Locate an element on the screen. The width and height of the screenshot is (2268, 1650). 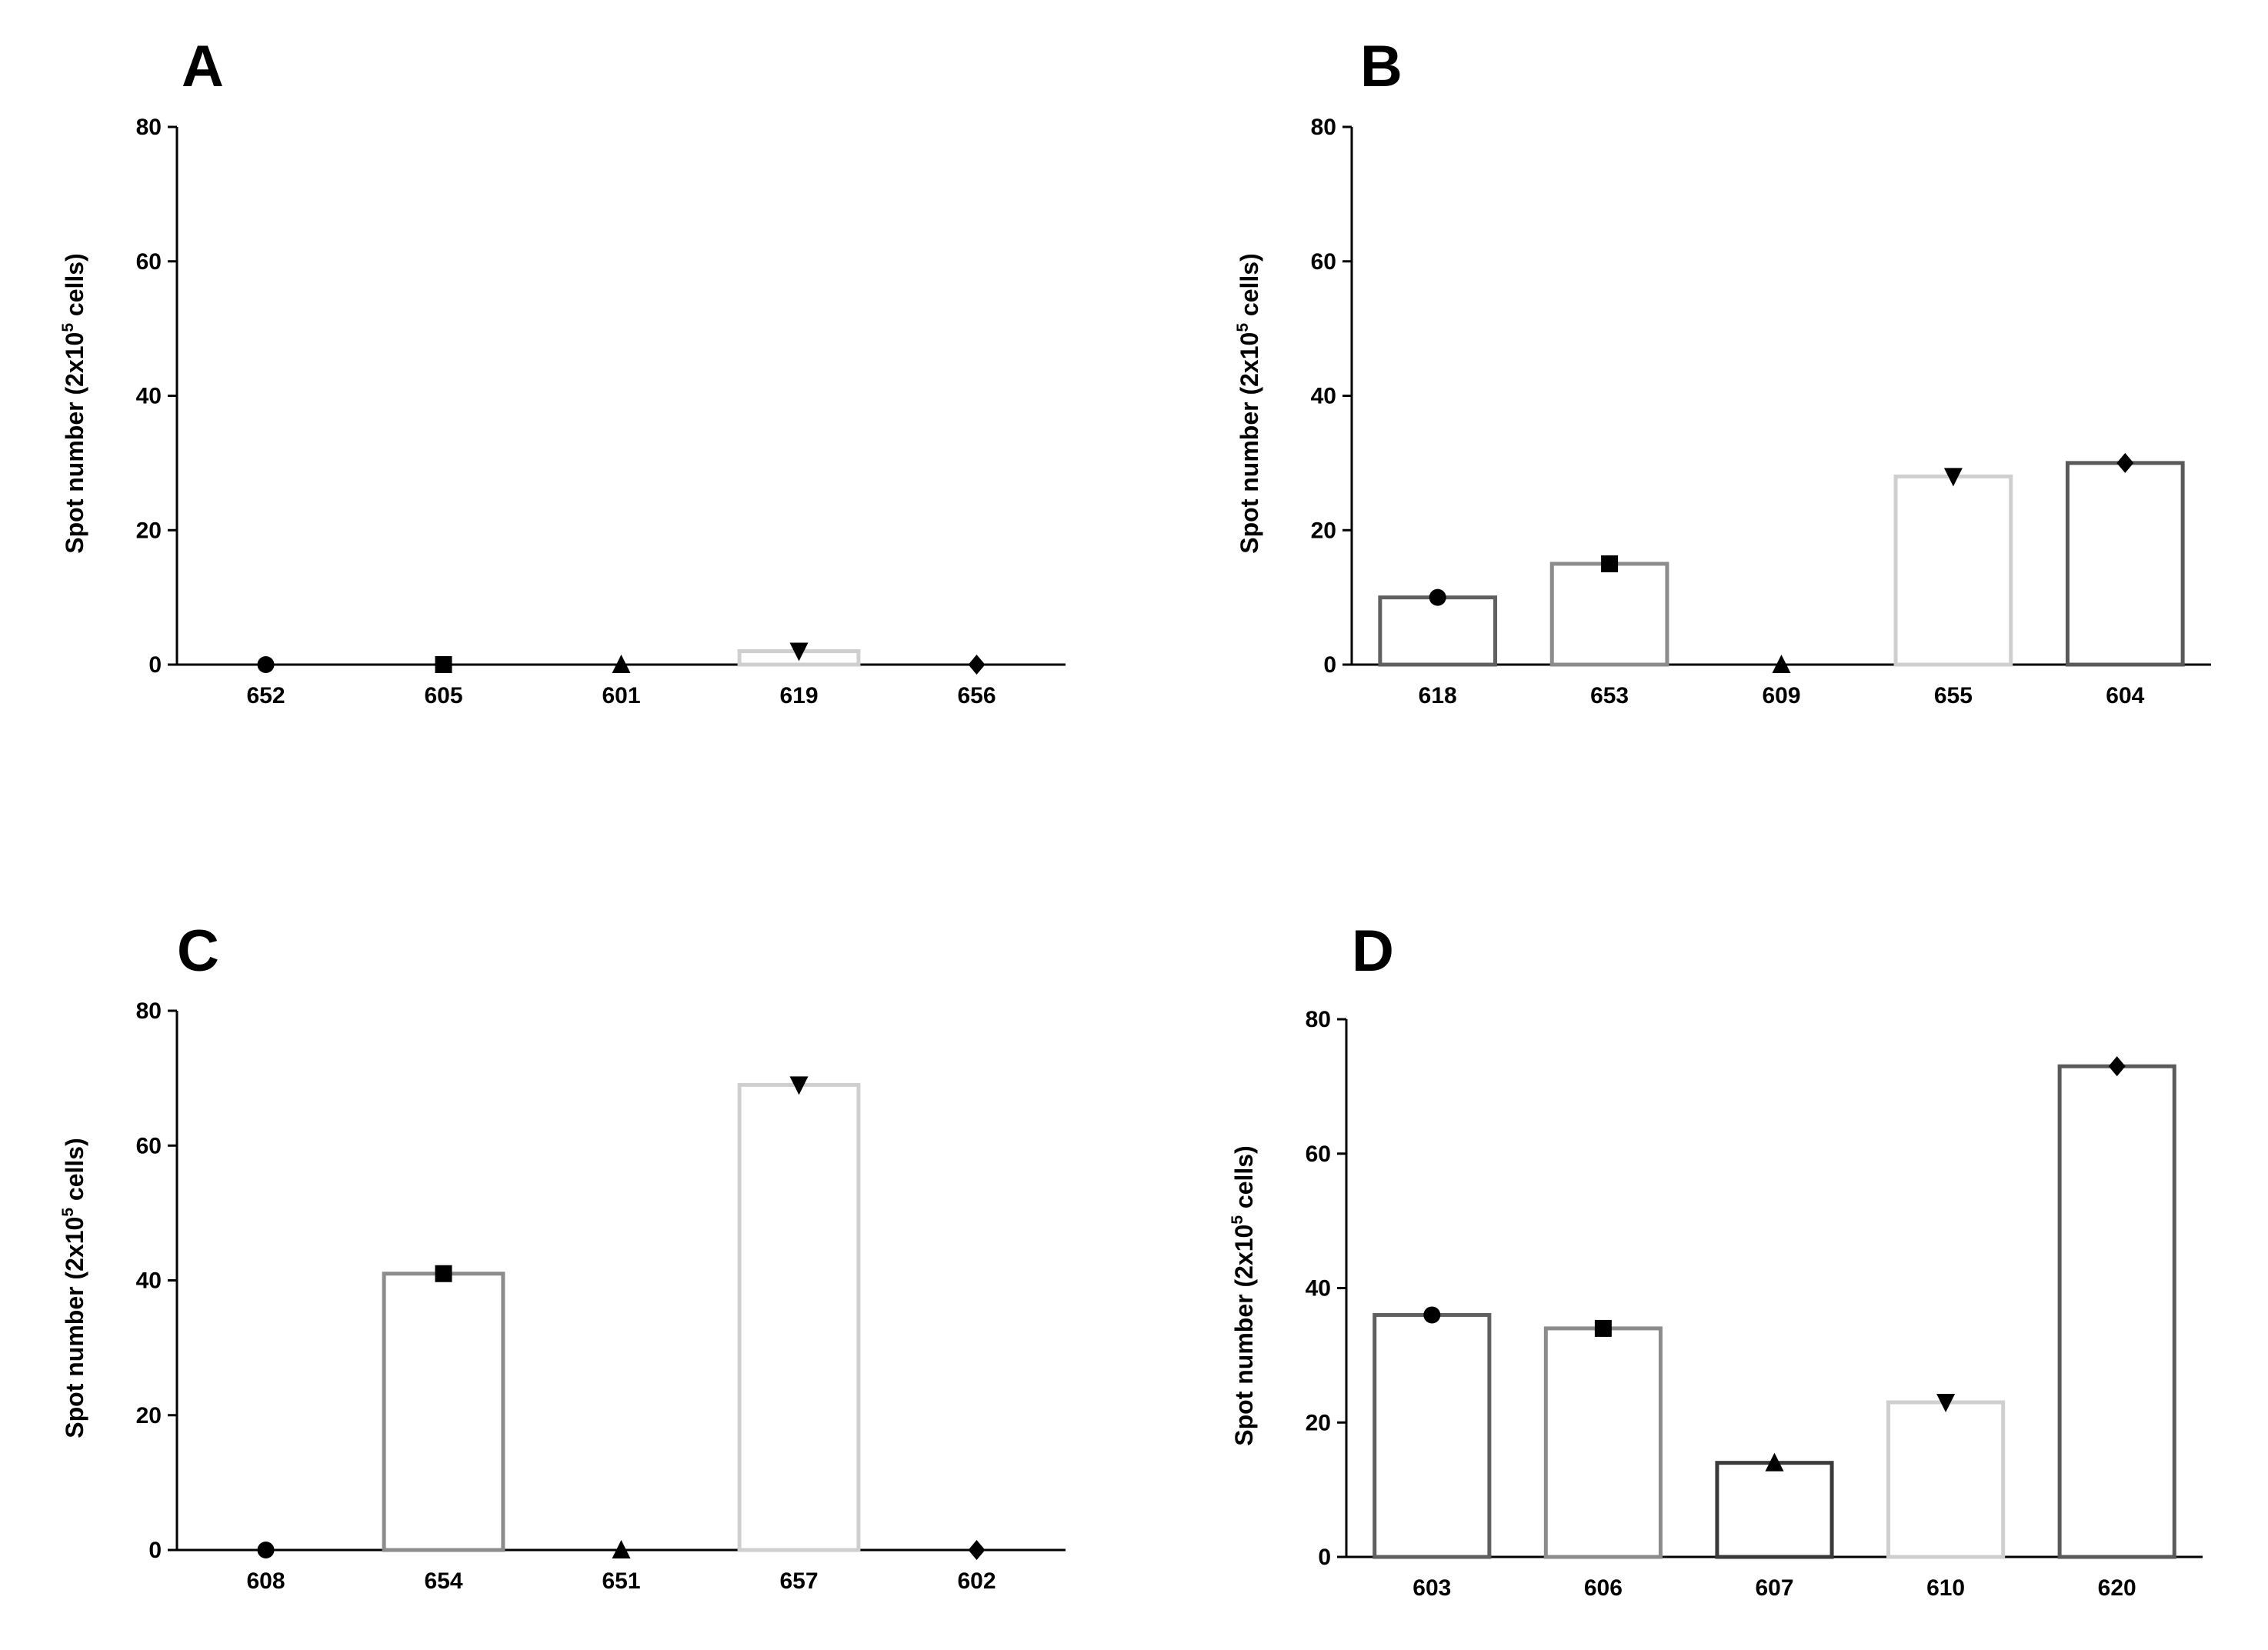
x-tick-label: 609 is located at coordinates (1781, 695).